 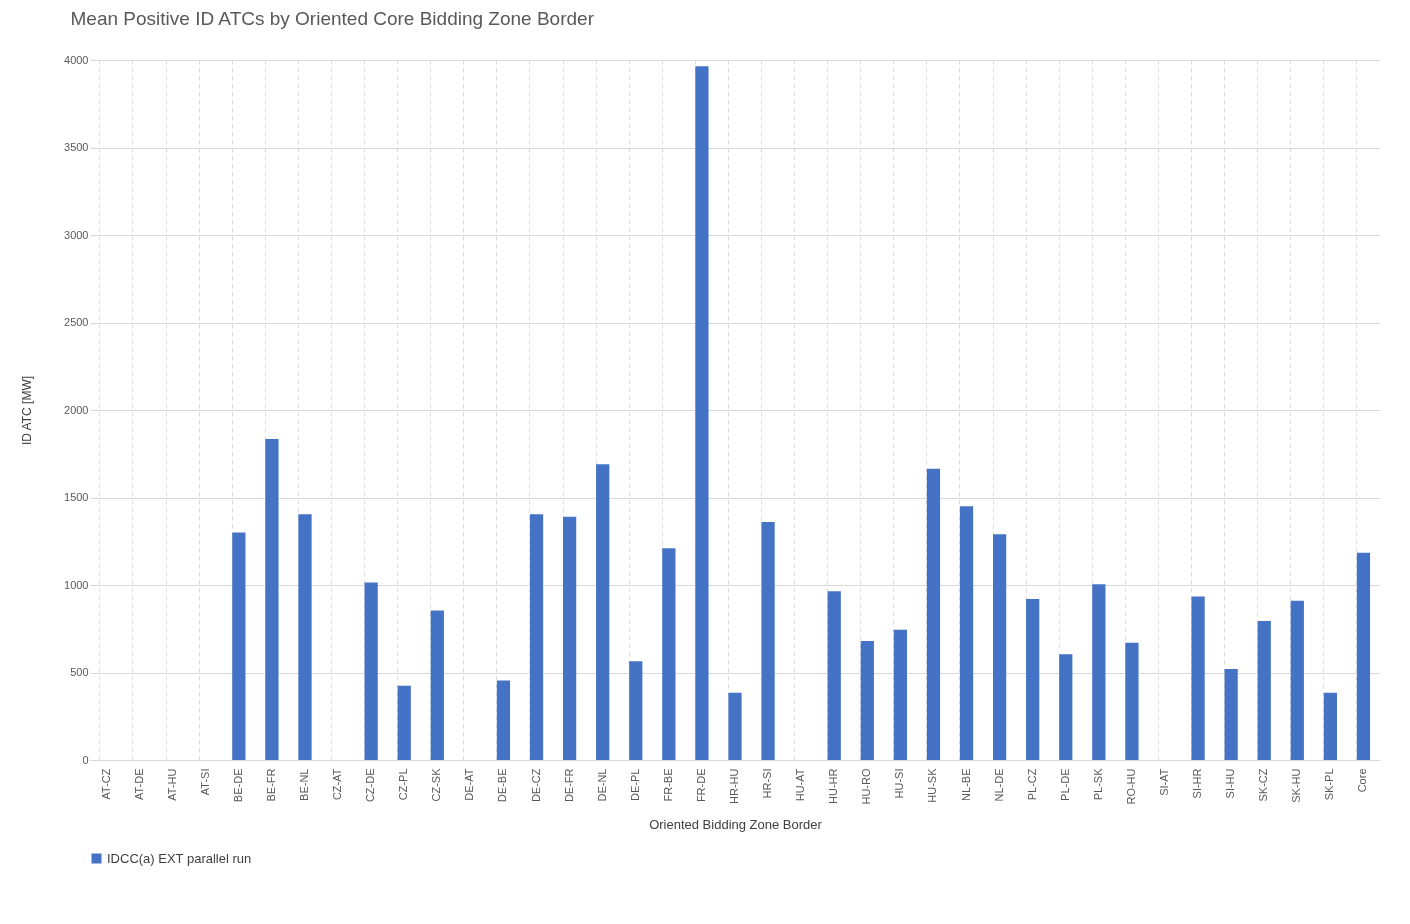 What do you see at coordinates (204, 782) in the screenshot?
I see `x-tick-label: AT-SI` at bounding box center [204, 782].